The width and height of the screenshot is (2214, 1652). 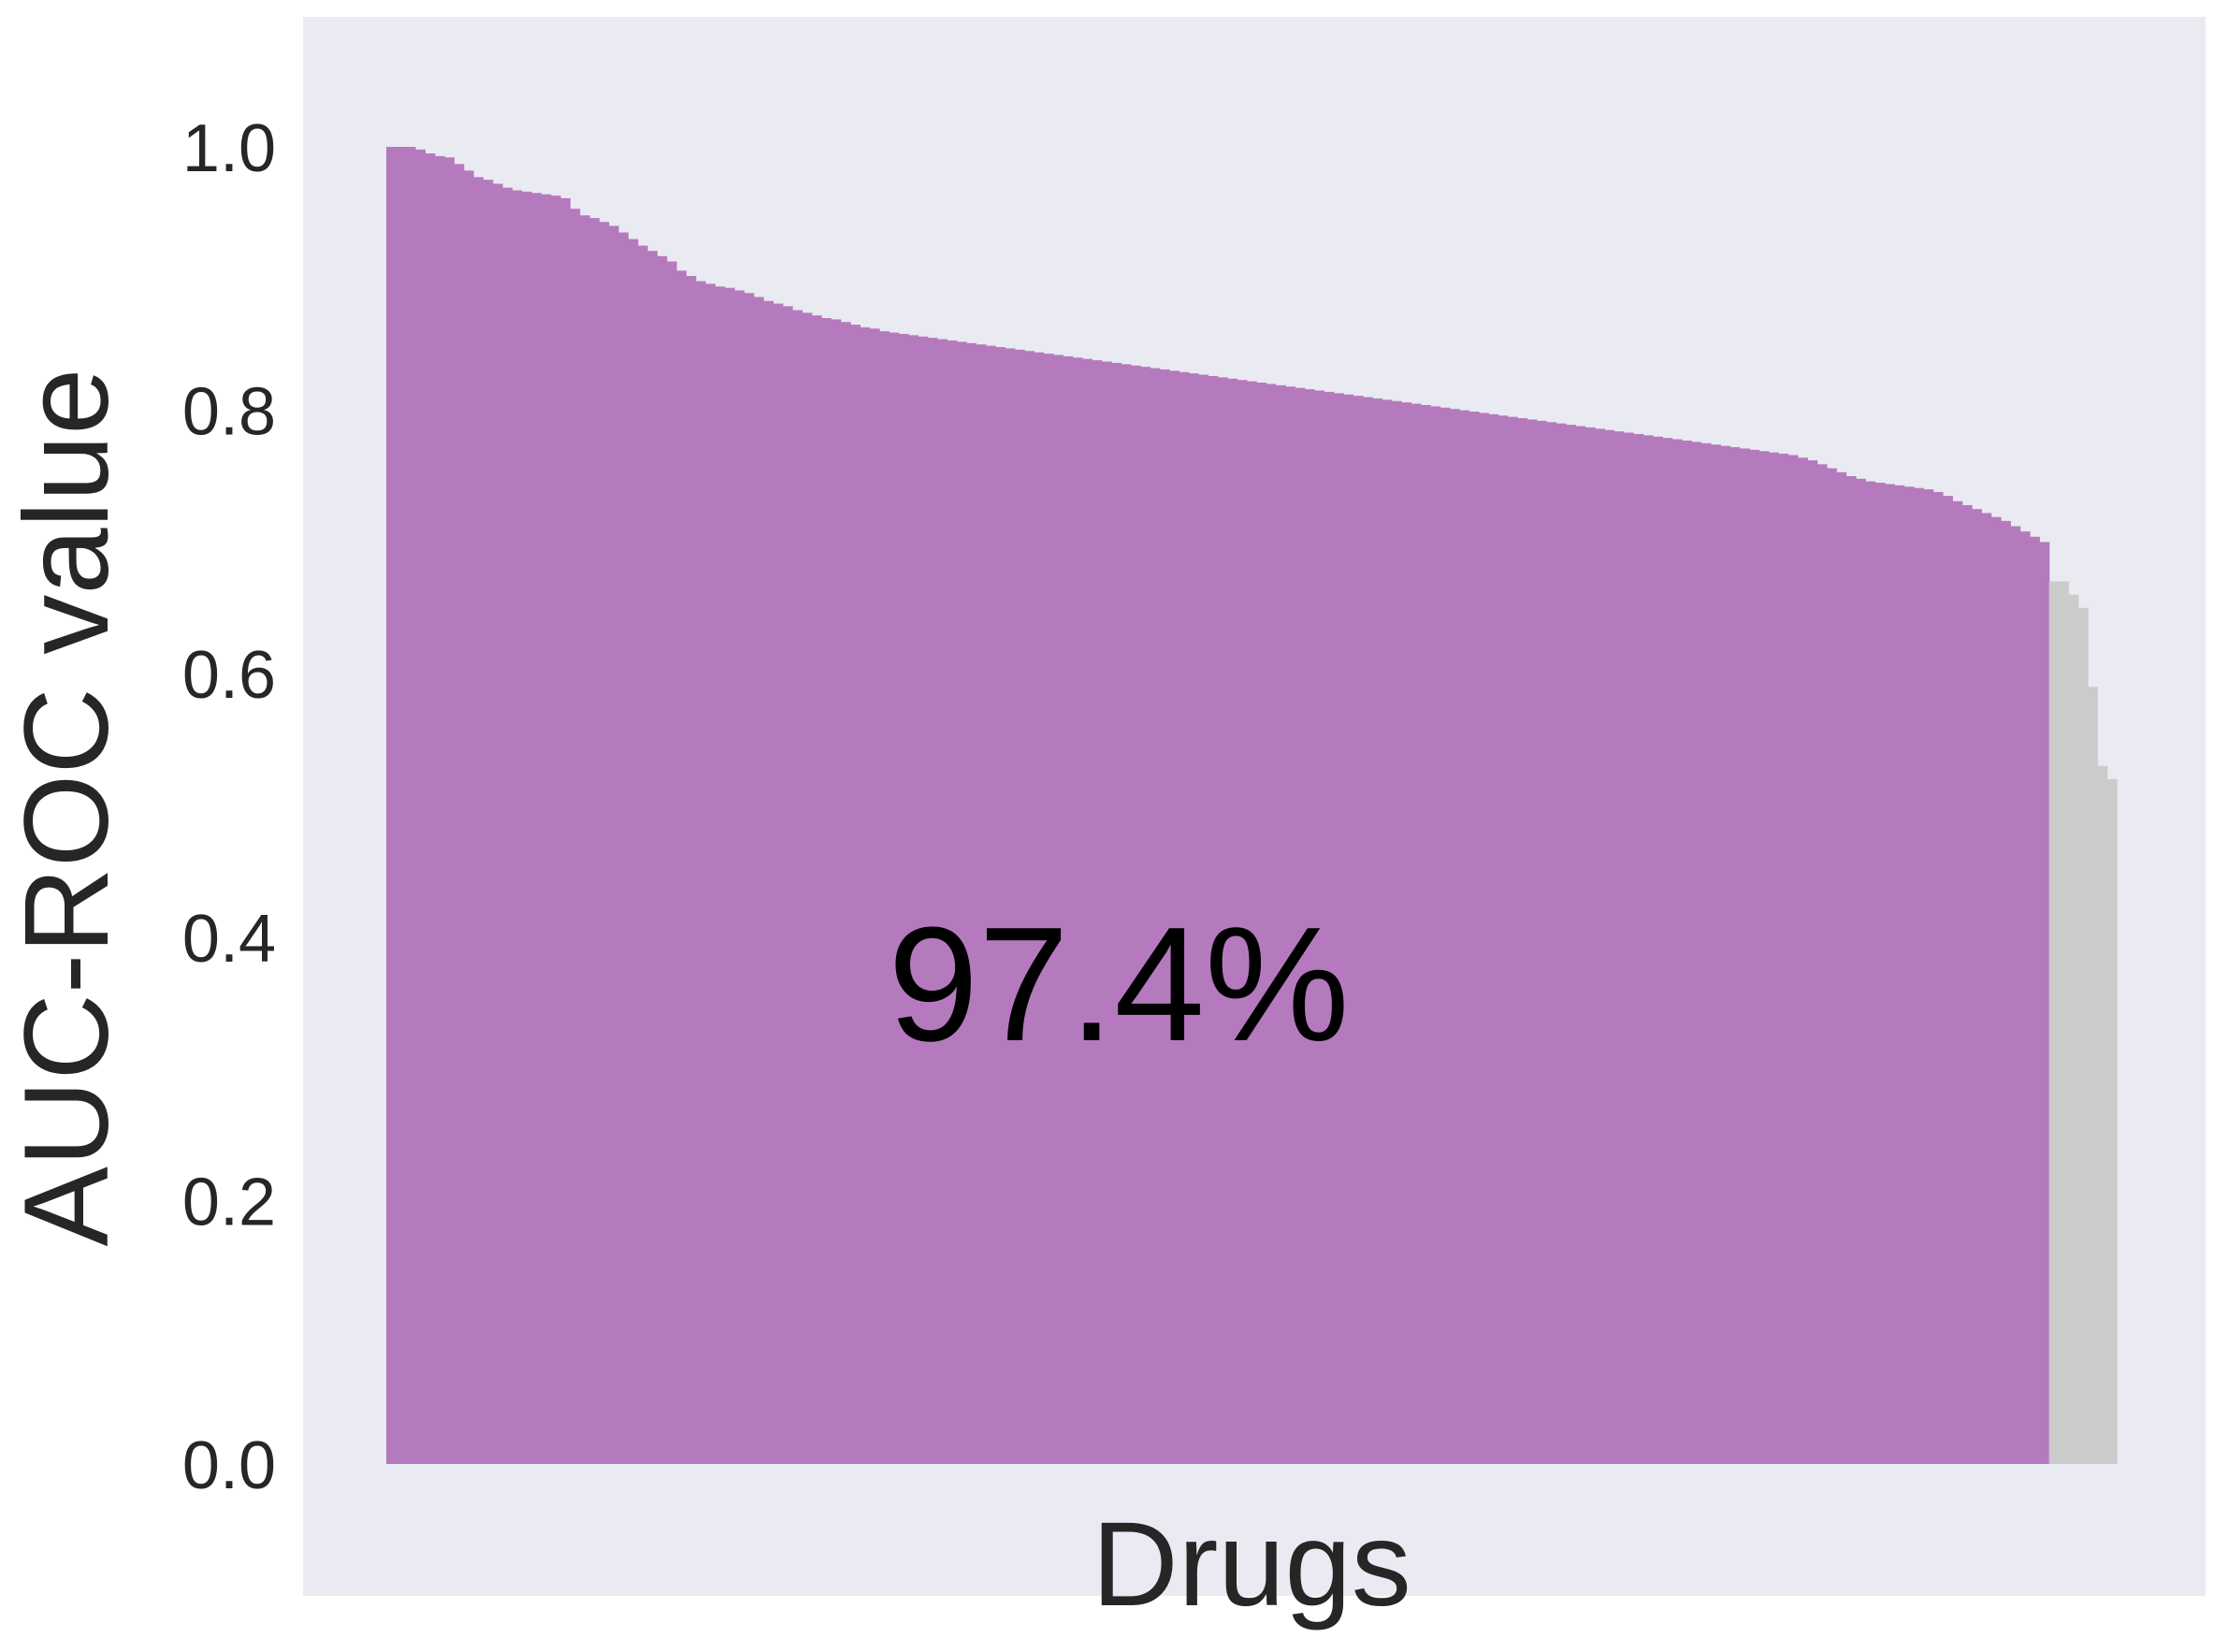 I want to click on y-tick-label: 0.8, so click(x=229, y=412).